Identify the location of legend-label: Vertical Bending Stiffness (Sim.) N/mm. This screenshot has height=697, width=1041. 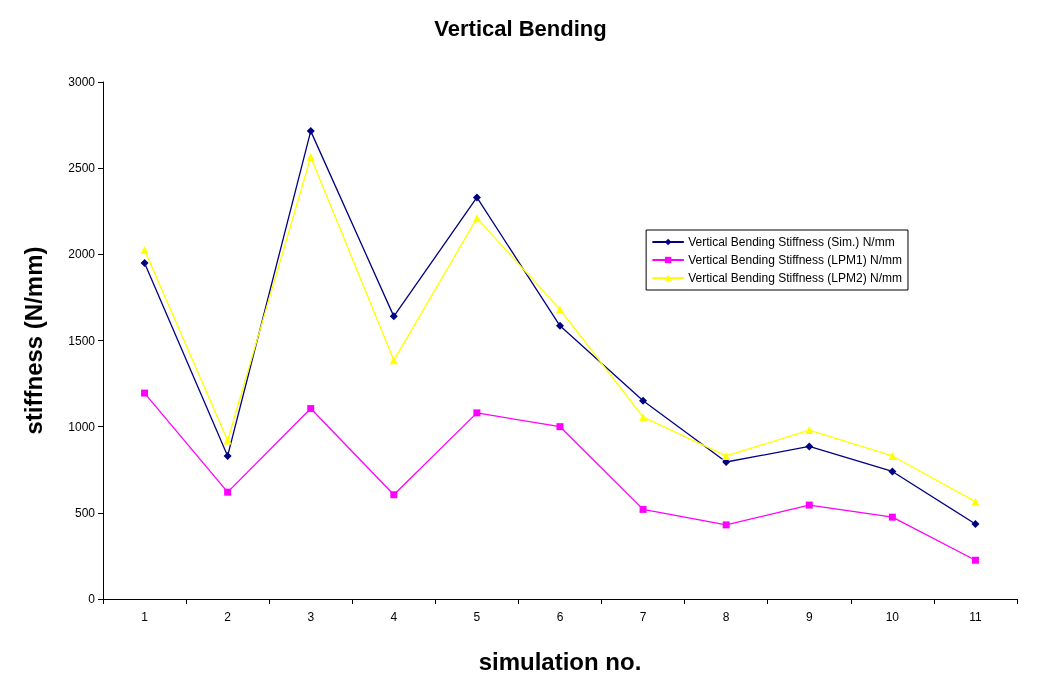
(791, 242).